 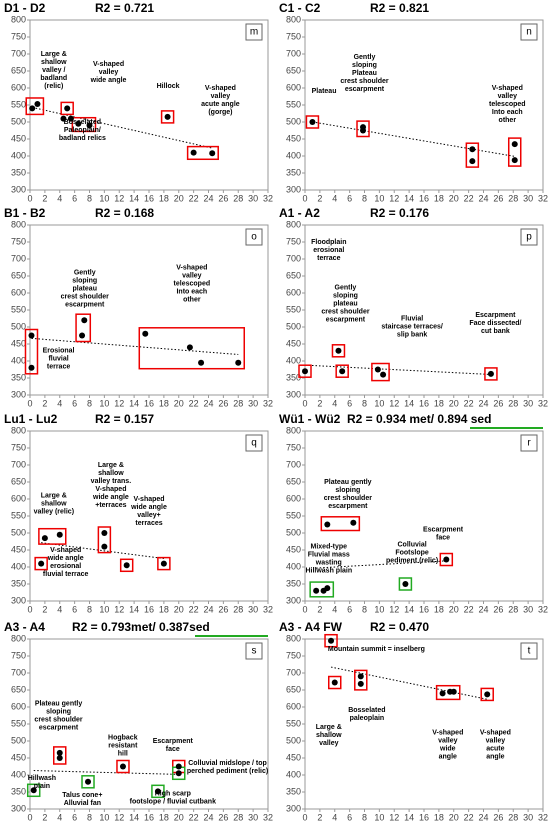 What do you see at coordinates (173, 794) in the screenshot?
I see `annotation: High scarp` at bounding box center [173, 794].